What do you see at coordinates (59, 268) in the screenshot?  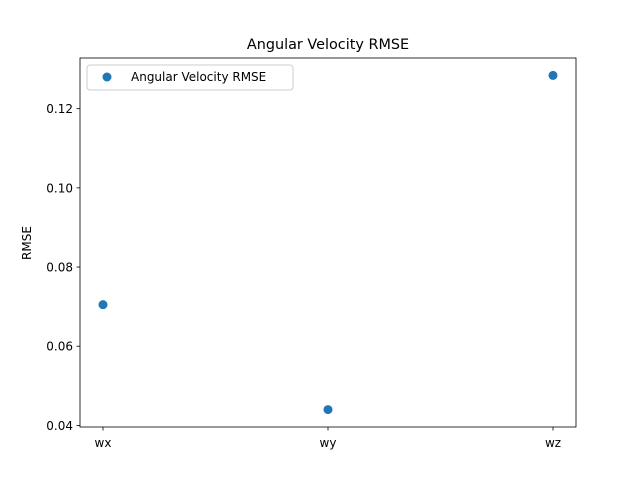 I see `y-tick-label: 0.08` at bounding box center [59, 268].